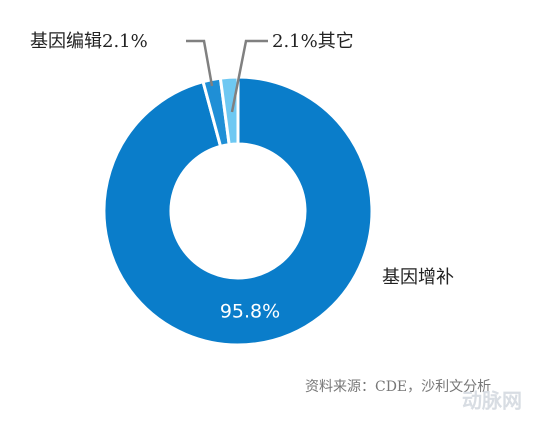  Describe the element at coordinates (492, 401) in the screenshot. I see `watermark: 动脉网` at that location.